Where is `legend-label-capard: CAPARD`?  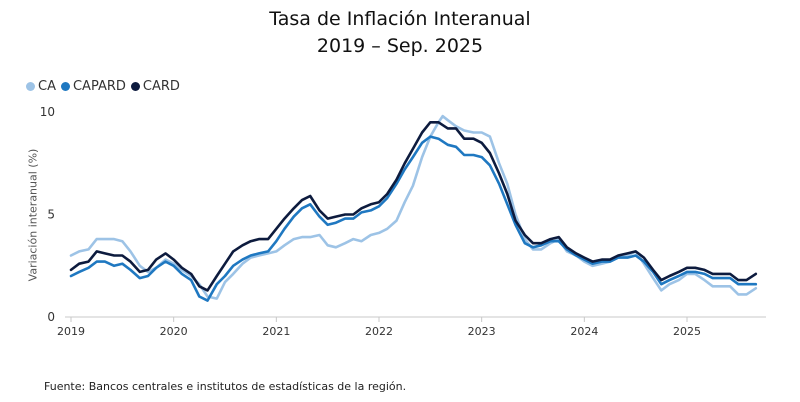 legend-label-capard: CAPARD is located at coordinates (99, 86).